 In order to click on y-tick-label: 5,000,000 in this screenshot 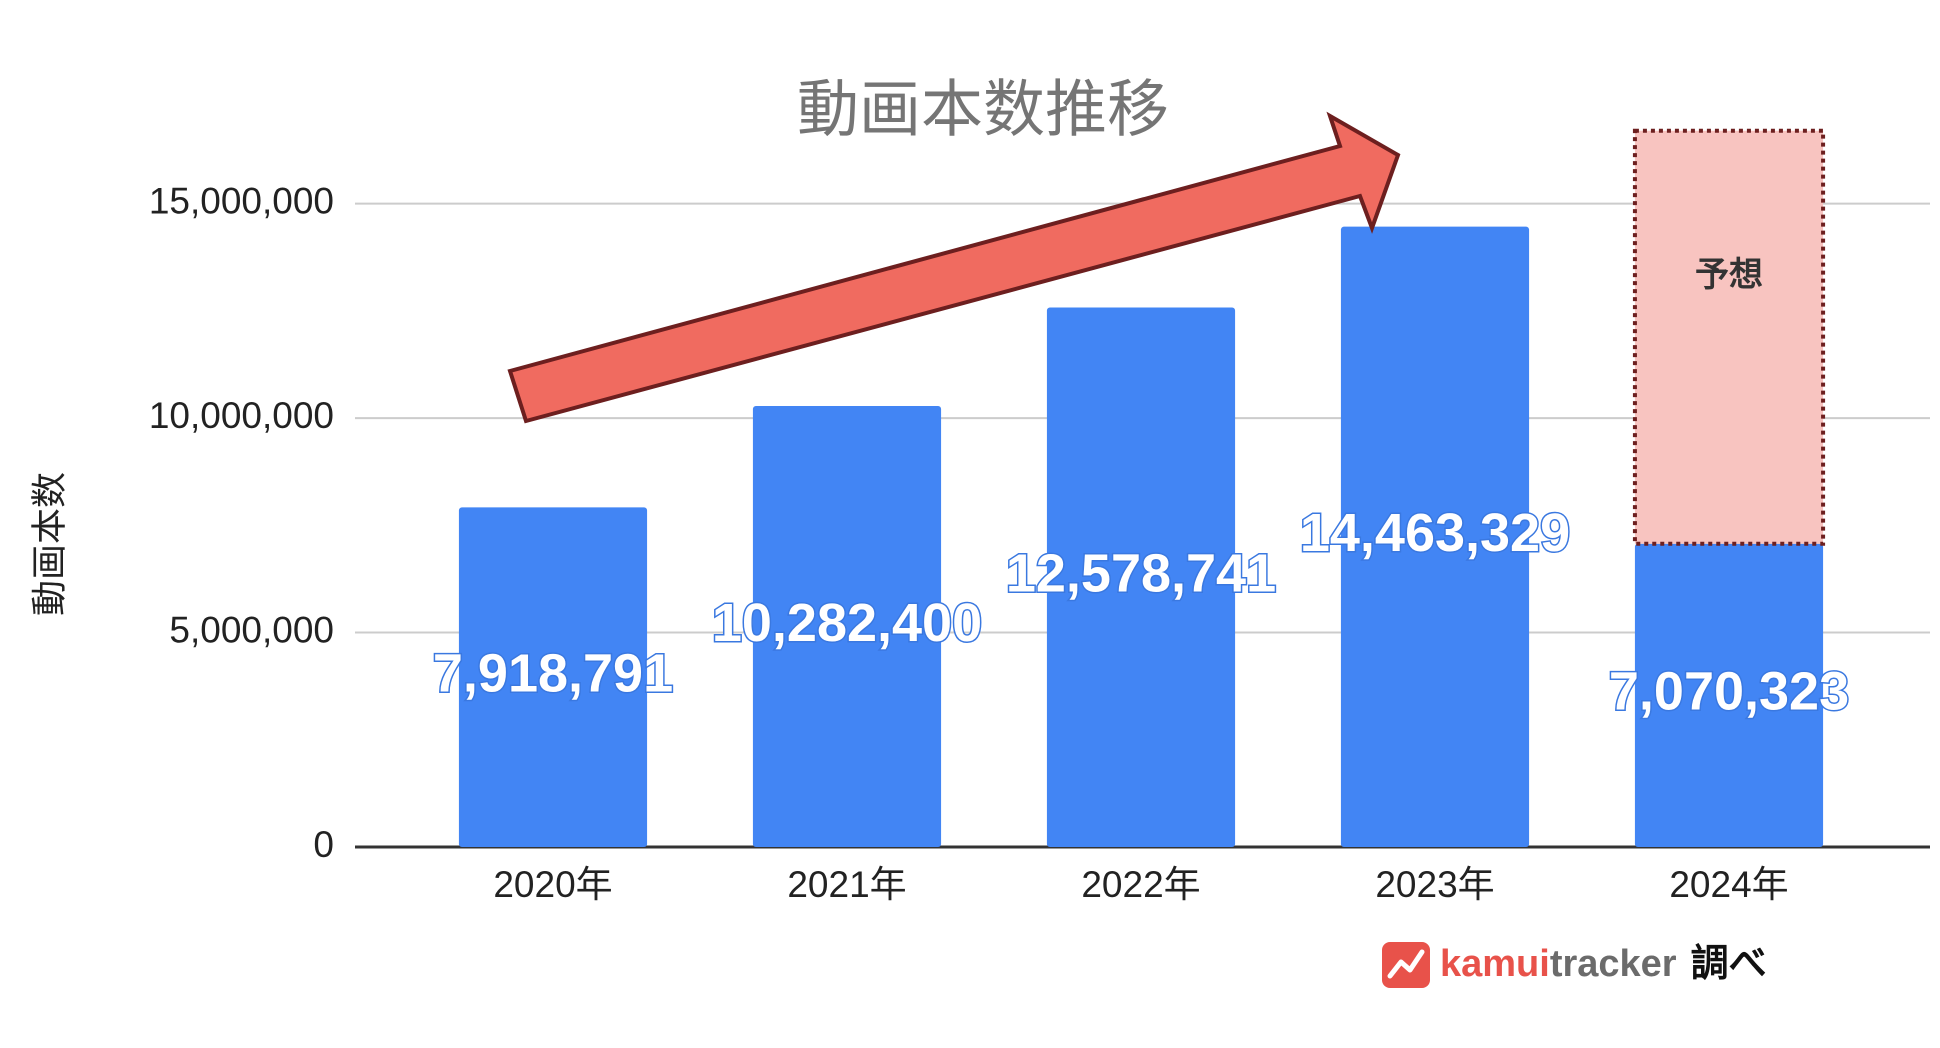, I will do `click(251, 629)`.